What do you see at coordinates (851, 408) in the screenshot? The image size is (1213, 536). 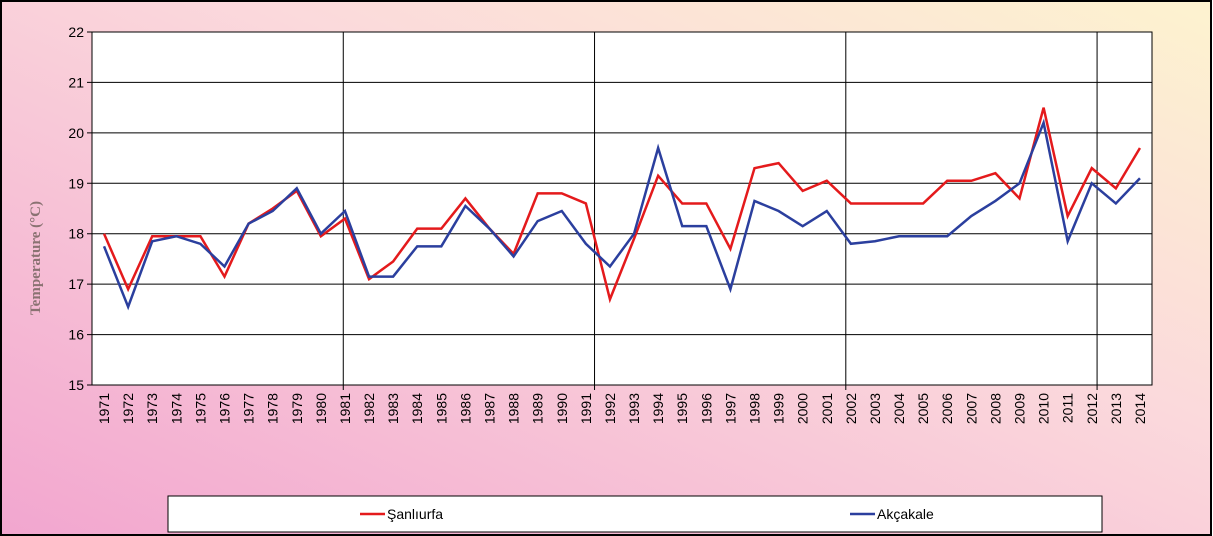 I see `x-tick-label: 2002` at bounding box center [851, 408].